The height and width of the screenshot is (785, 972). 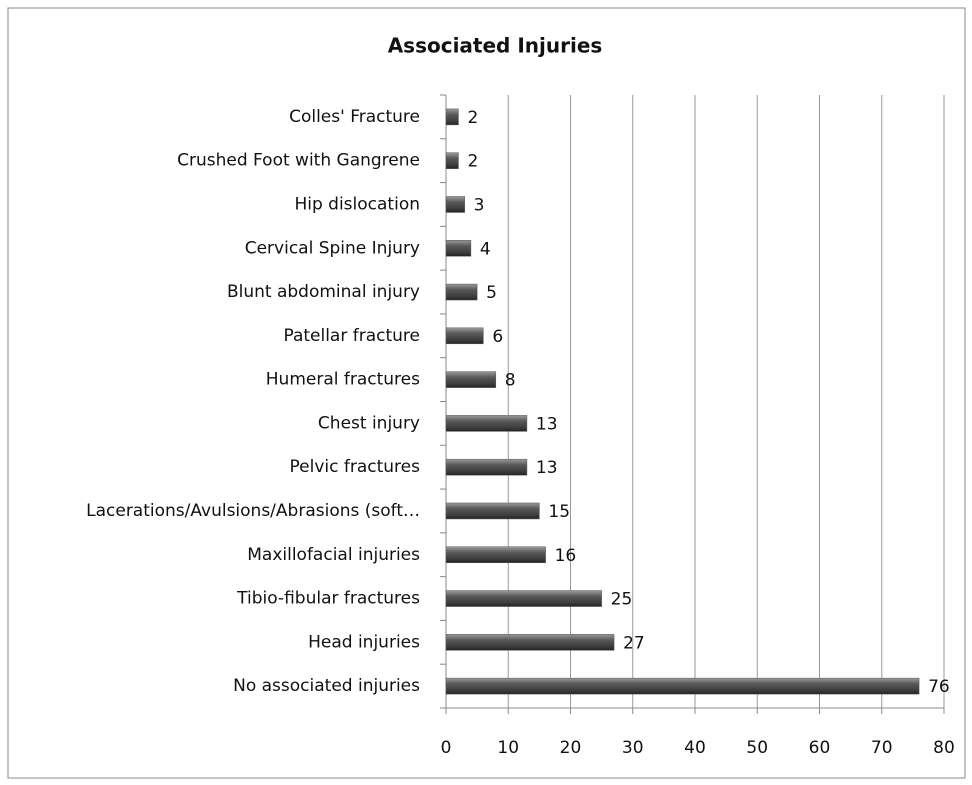 I want to click on data-label: 25, so click(x=622, y=600).